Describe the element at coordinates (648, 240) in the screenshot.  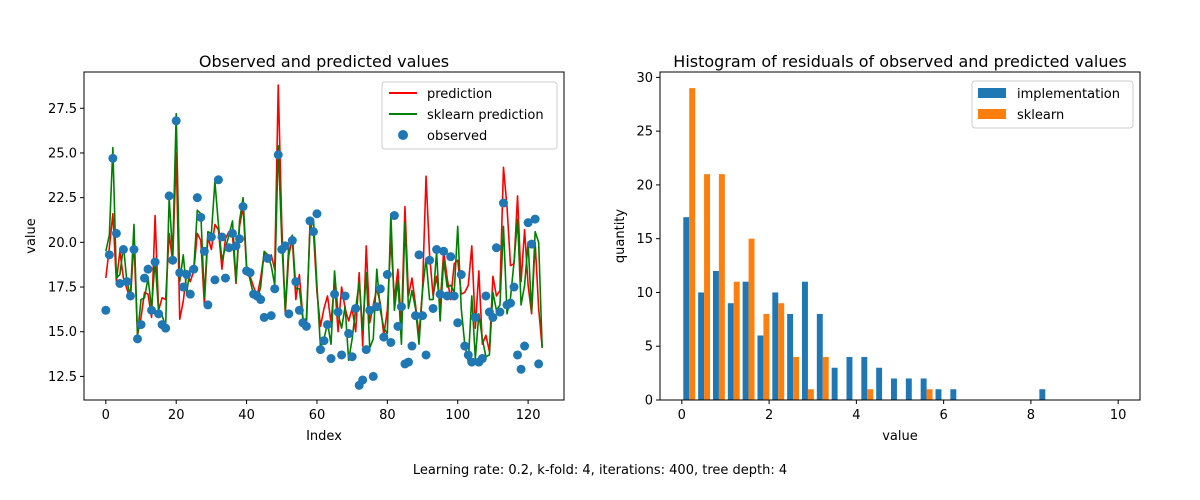
I see `y-axis-ticks: 0 5 10 15 20 25 30` at that location.